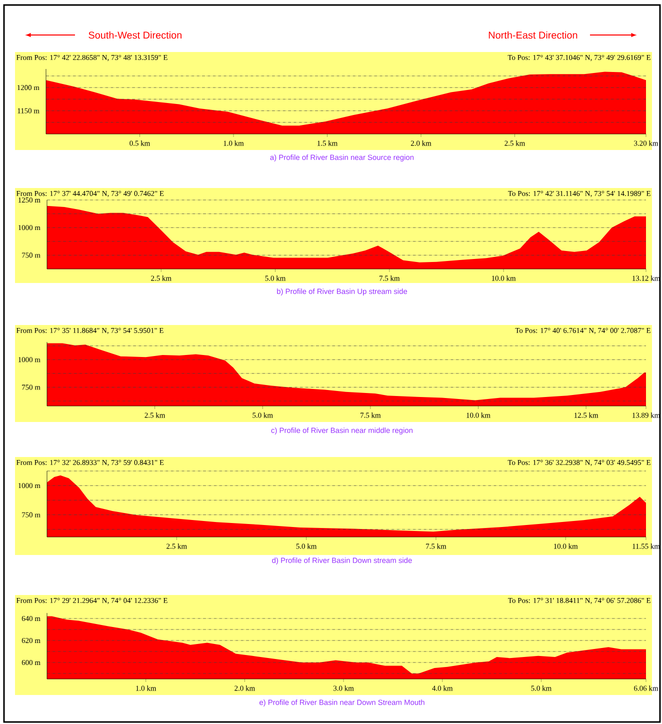 The height and width of the screenshot is (724, 662). Describe the element at coordinates (533, 35) in the screenshot. I see `text: North-East Direction` at that location.